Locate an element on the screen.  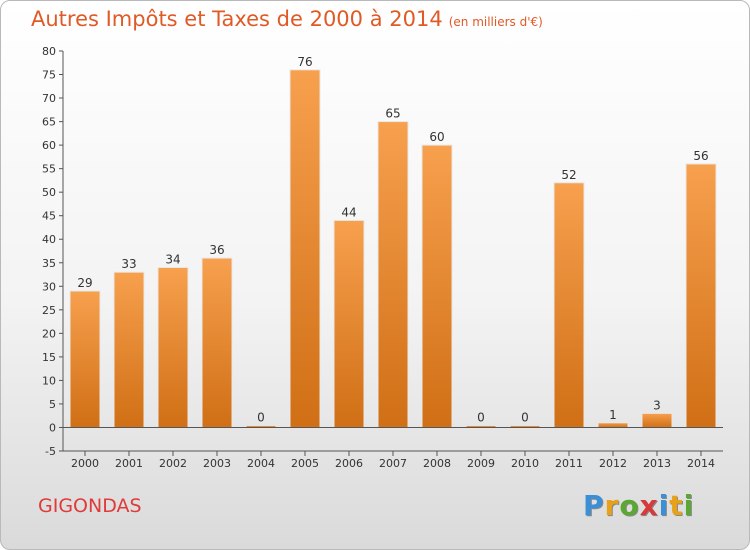
x-tick-label: 2011 is located at coordinates (569, 463).